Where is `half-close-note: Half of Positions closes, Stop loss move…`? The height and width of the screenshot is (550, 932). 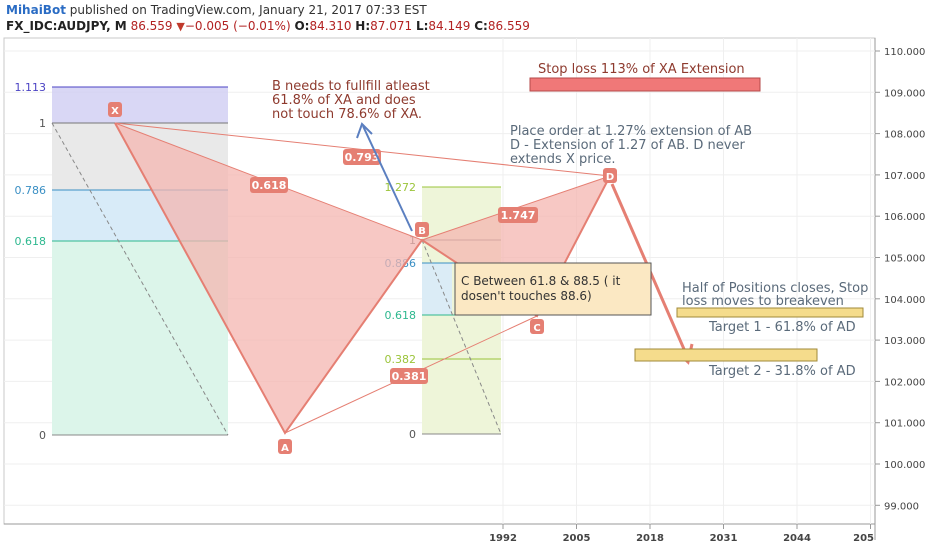
half-close-note: Half of Positions closes, Stop loss move… is located at coordinates (775, 295).